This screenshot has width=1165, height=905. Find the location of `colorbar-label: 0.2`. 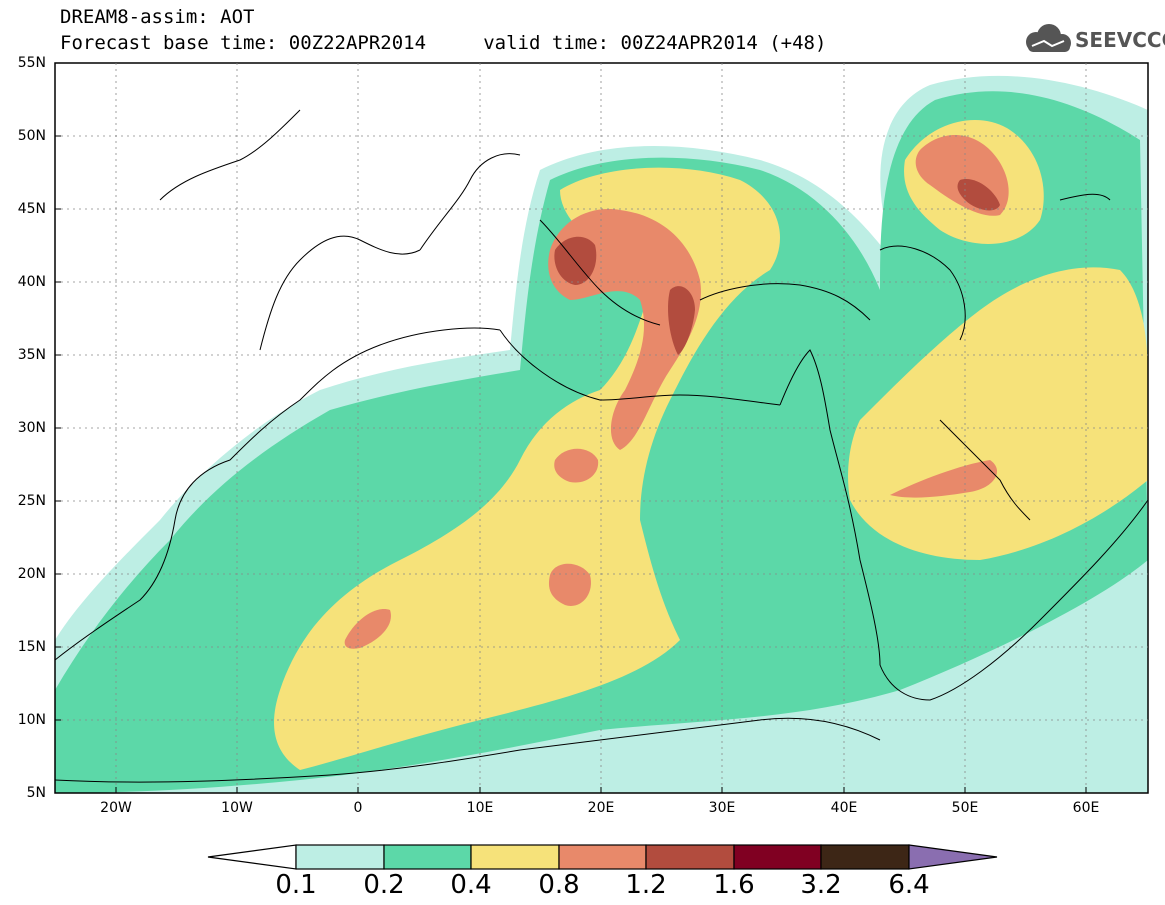

colorbar-label: 0.2 is located at coordinates (384, 885).